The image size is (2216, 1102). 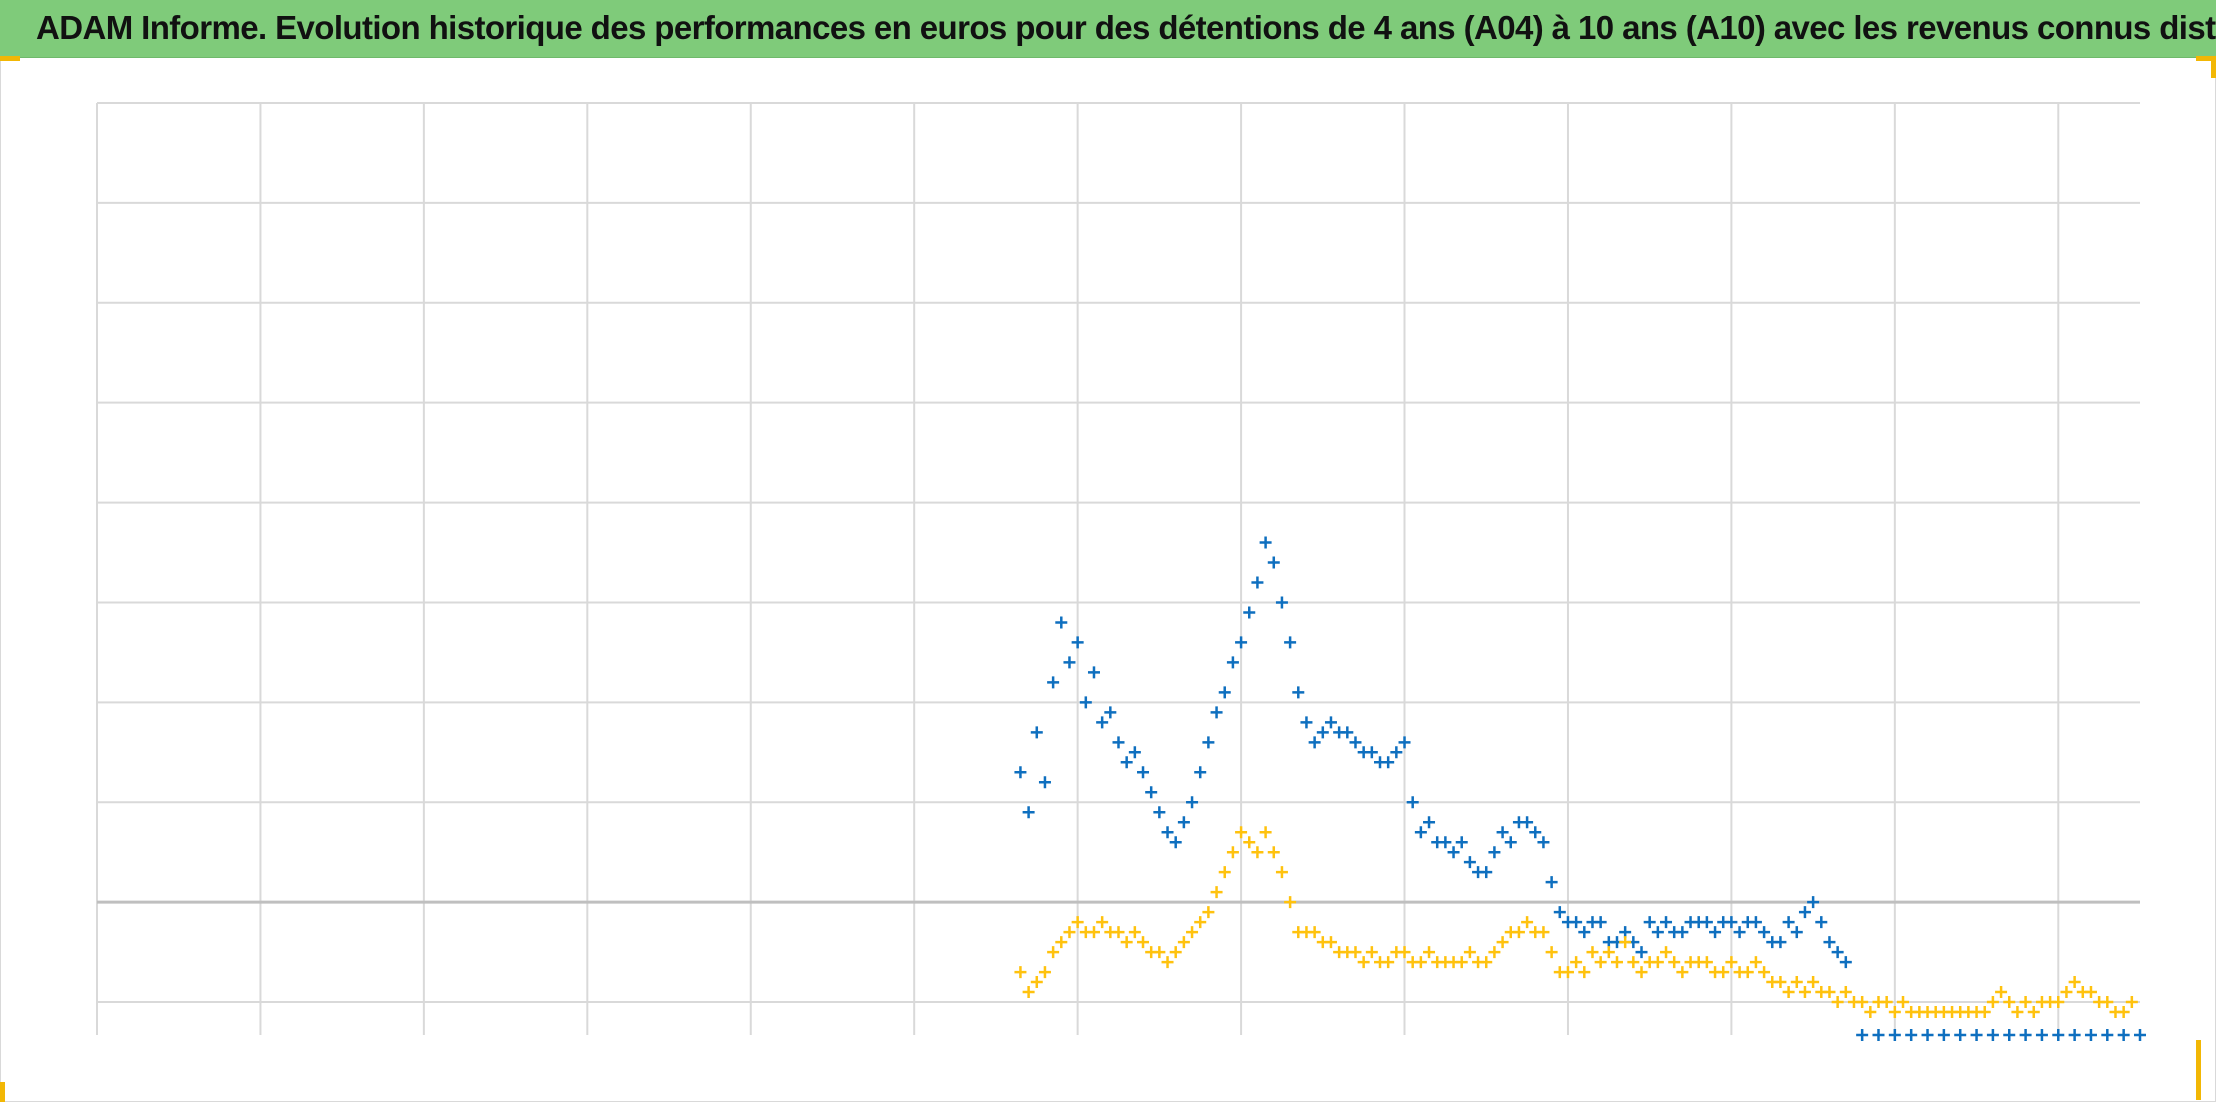 What do you see at coordinates (2, 1092) in the screenshot?
I see `corner-mark-bottom-left` at bounding box center [2, 1092].